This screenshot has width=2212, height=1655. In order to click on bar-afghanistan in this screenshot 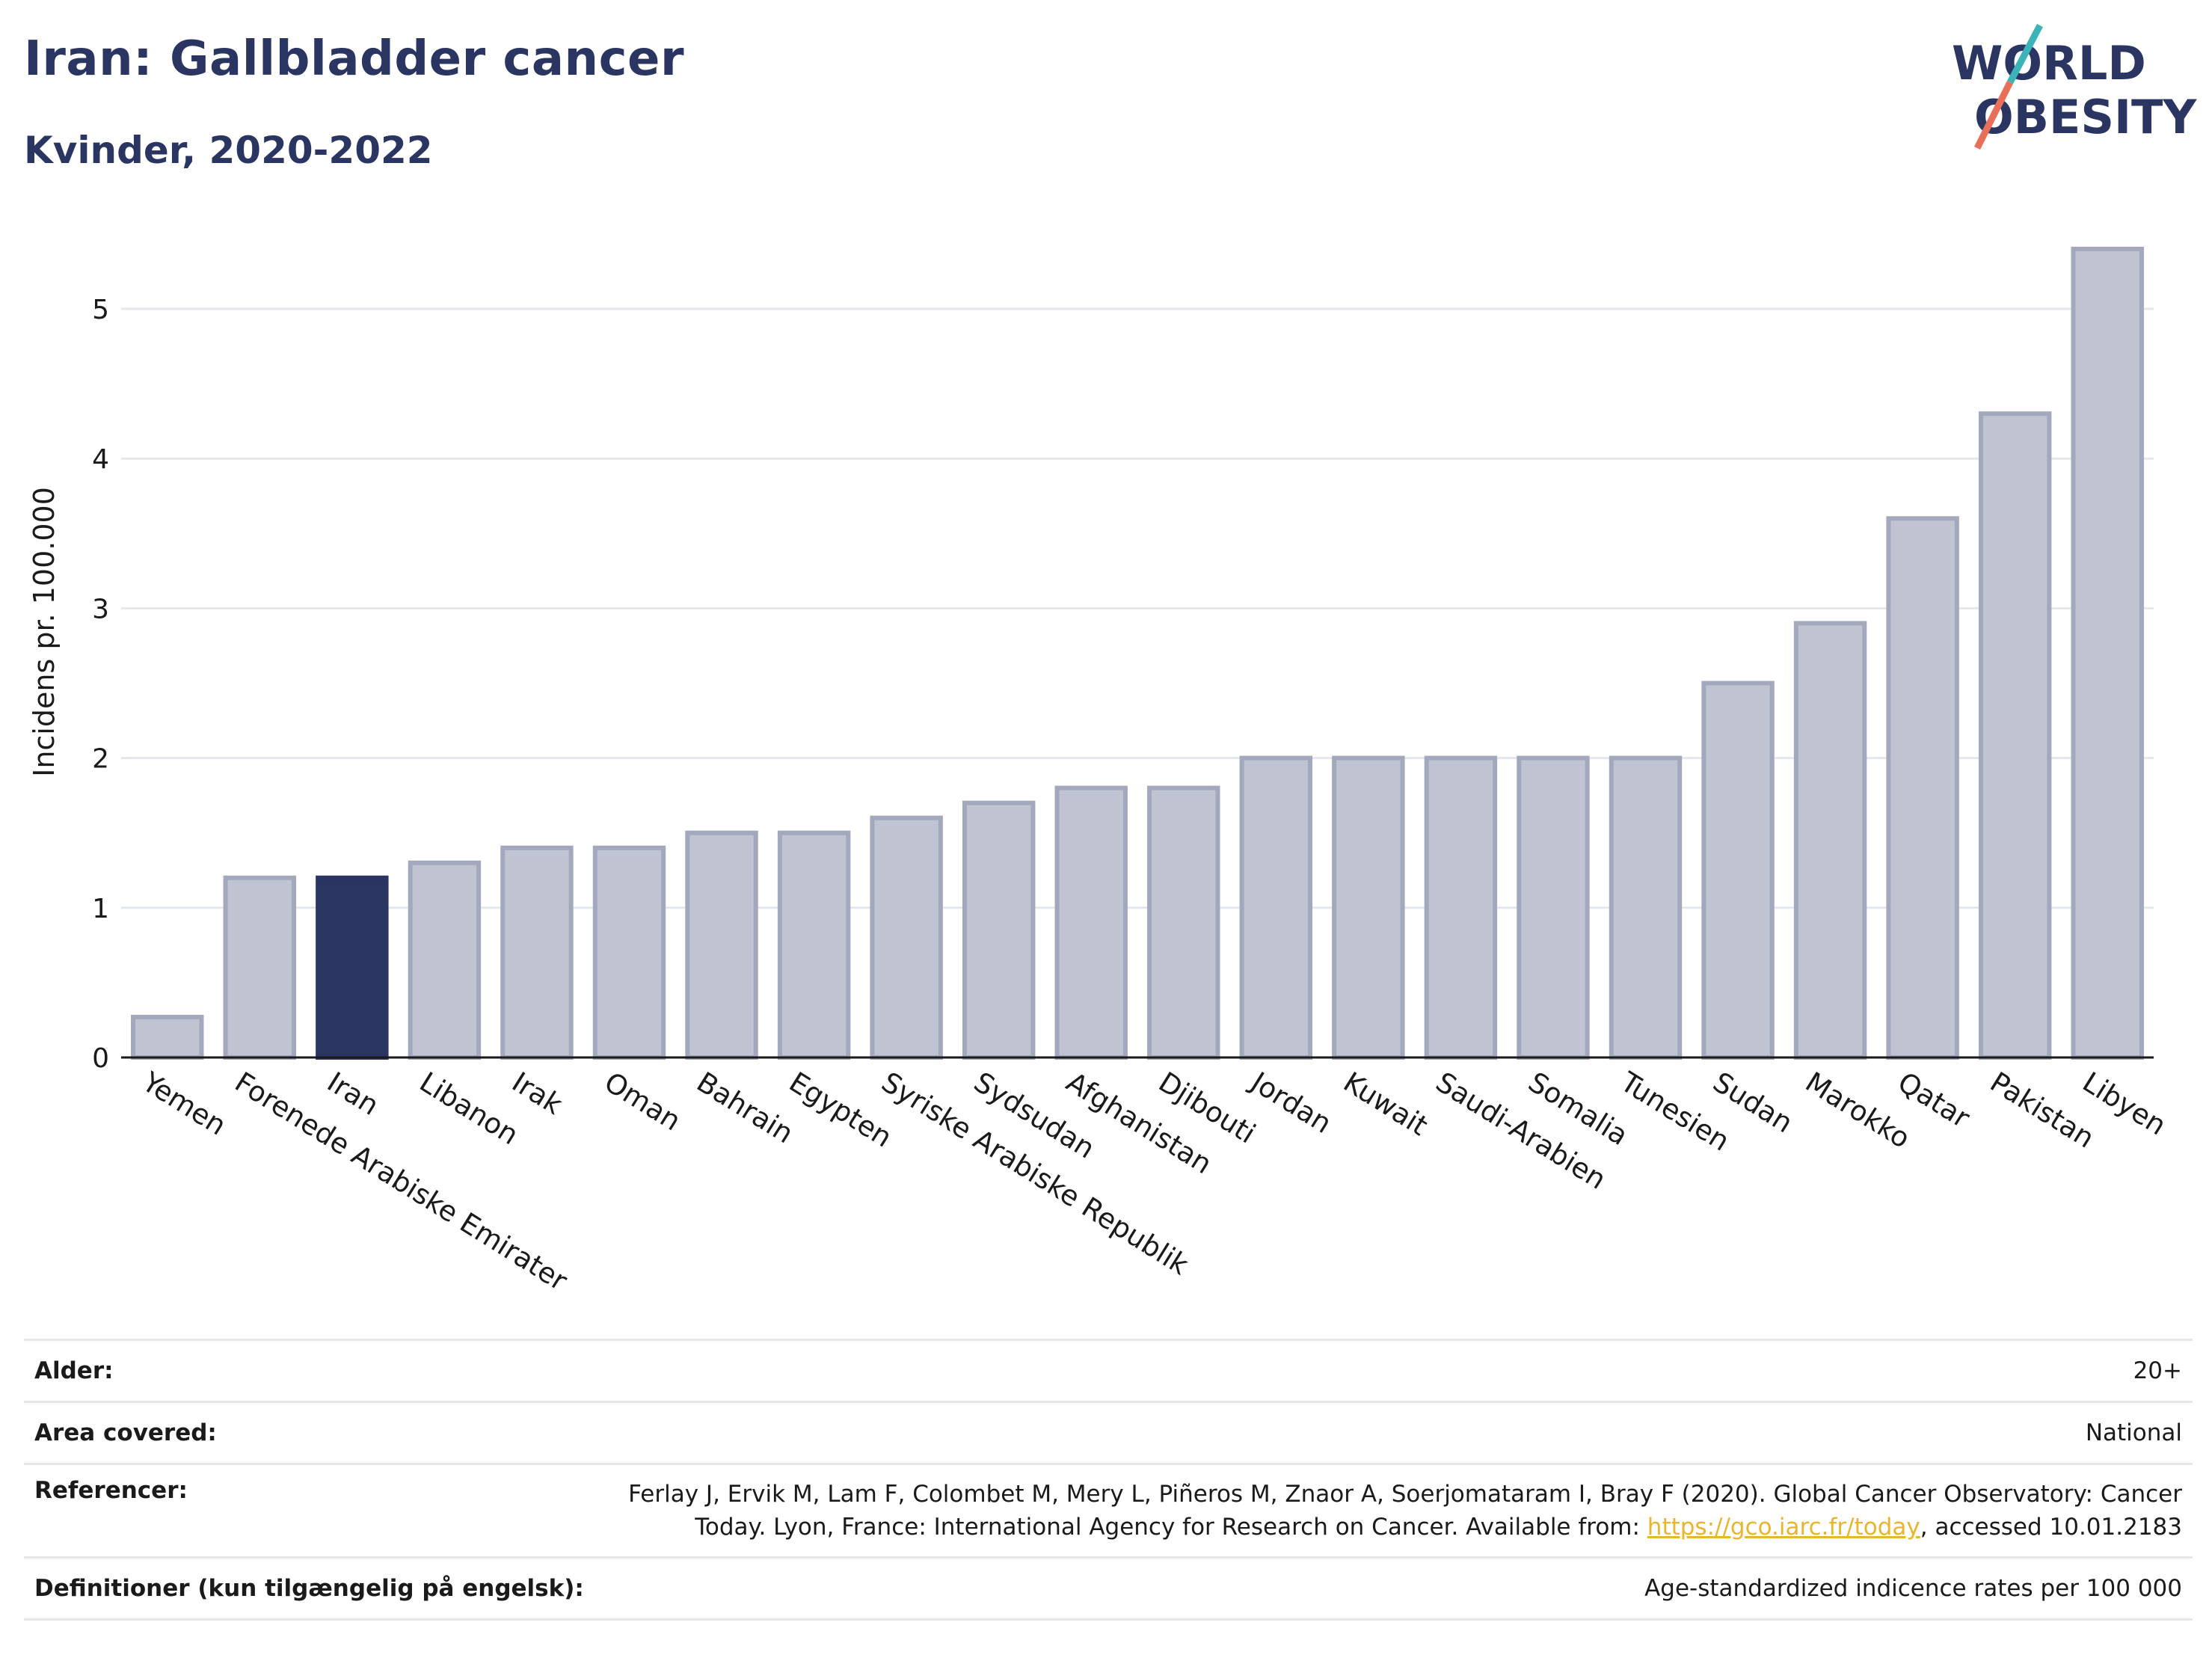, I will do `click(1091, 922)`.